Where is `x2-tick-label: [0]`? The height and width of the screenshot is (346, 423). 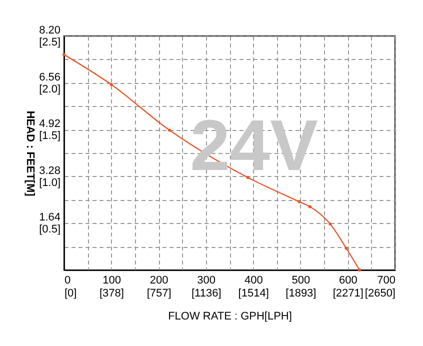
x2-tick-label: [0] is located at coordinates (70, 294).